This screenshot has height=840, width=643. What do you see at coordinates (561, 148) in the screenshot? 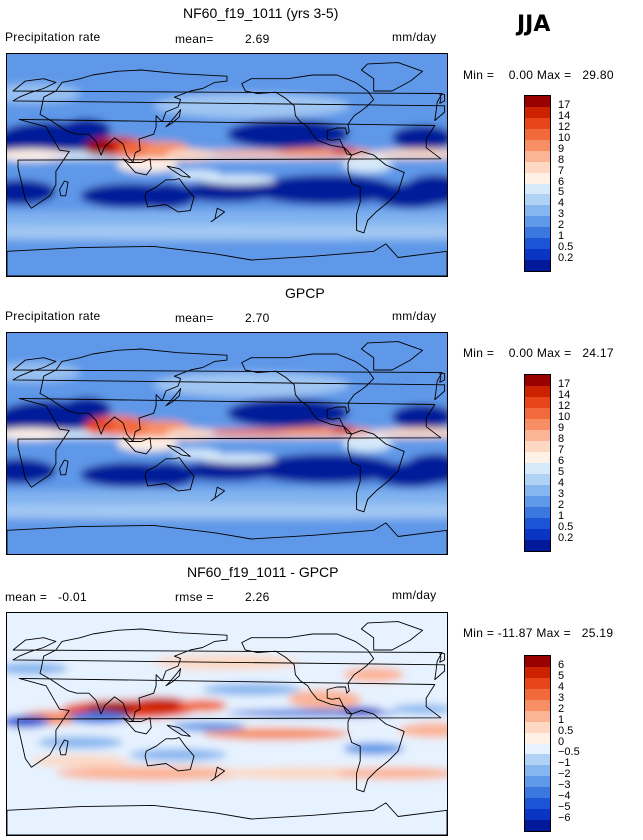
I see `colorbar-tick-label: 9` at bounding box center [561, 148].